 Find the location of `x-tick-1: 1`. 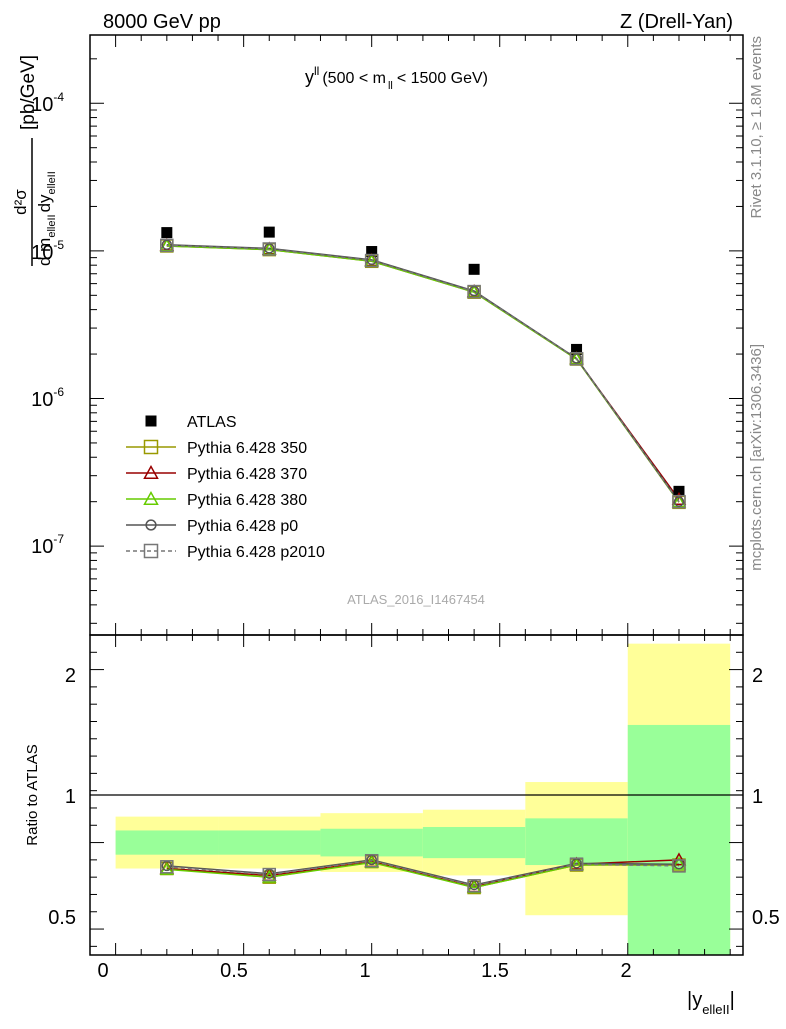

x-tick-1: 1 is located at coordinates (364, 971).